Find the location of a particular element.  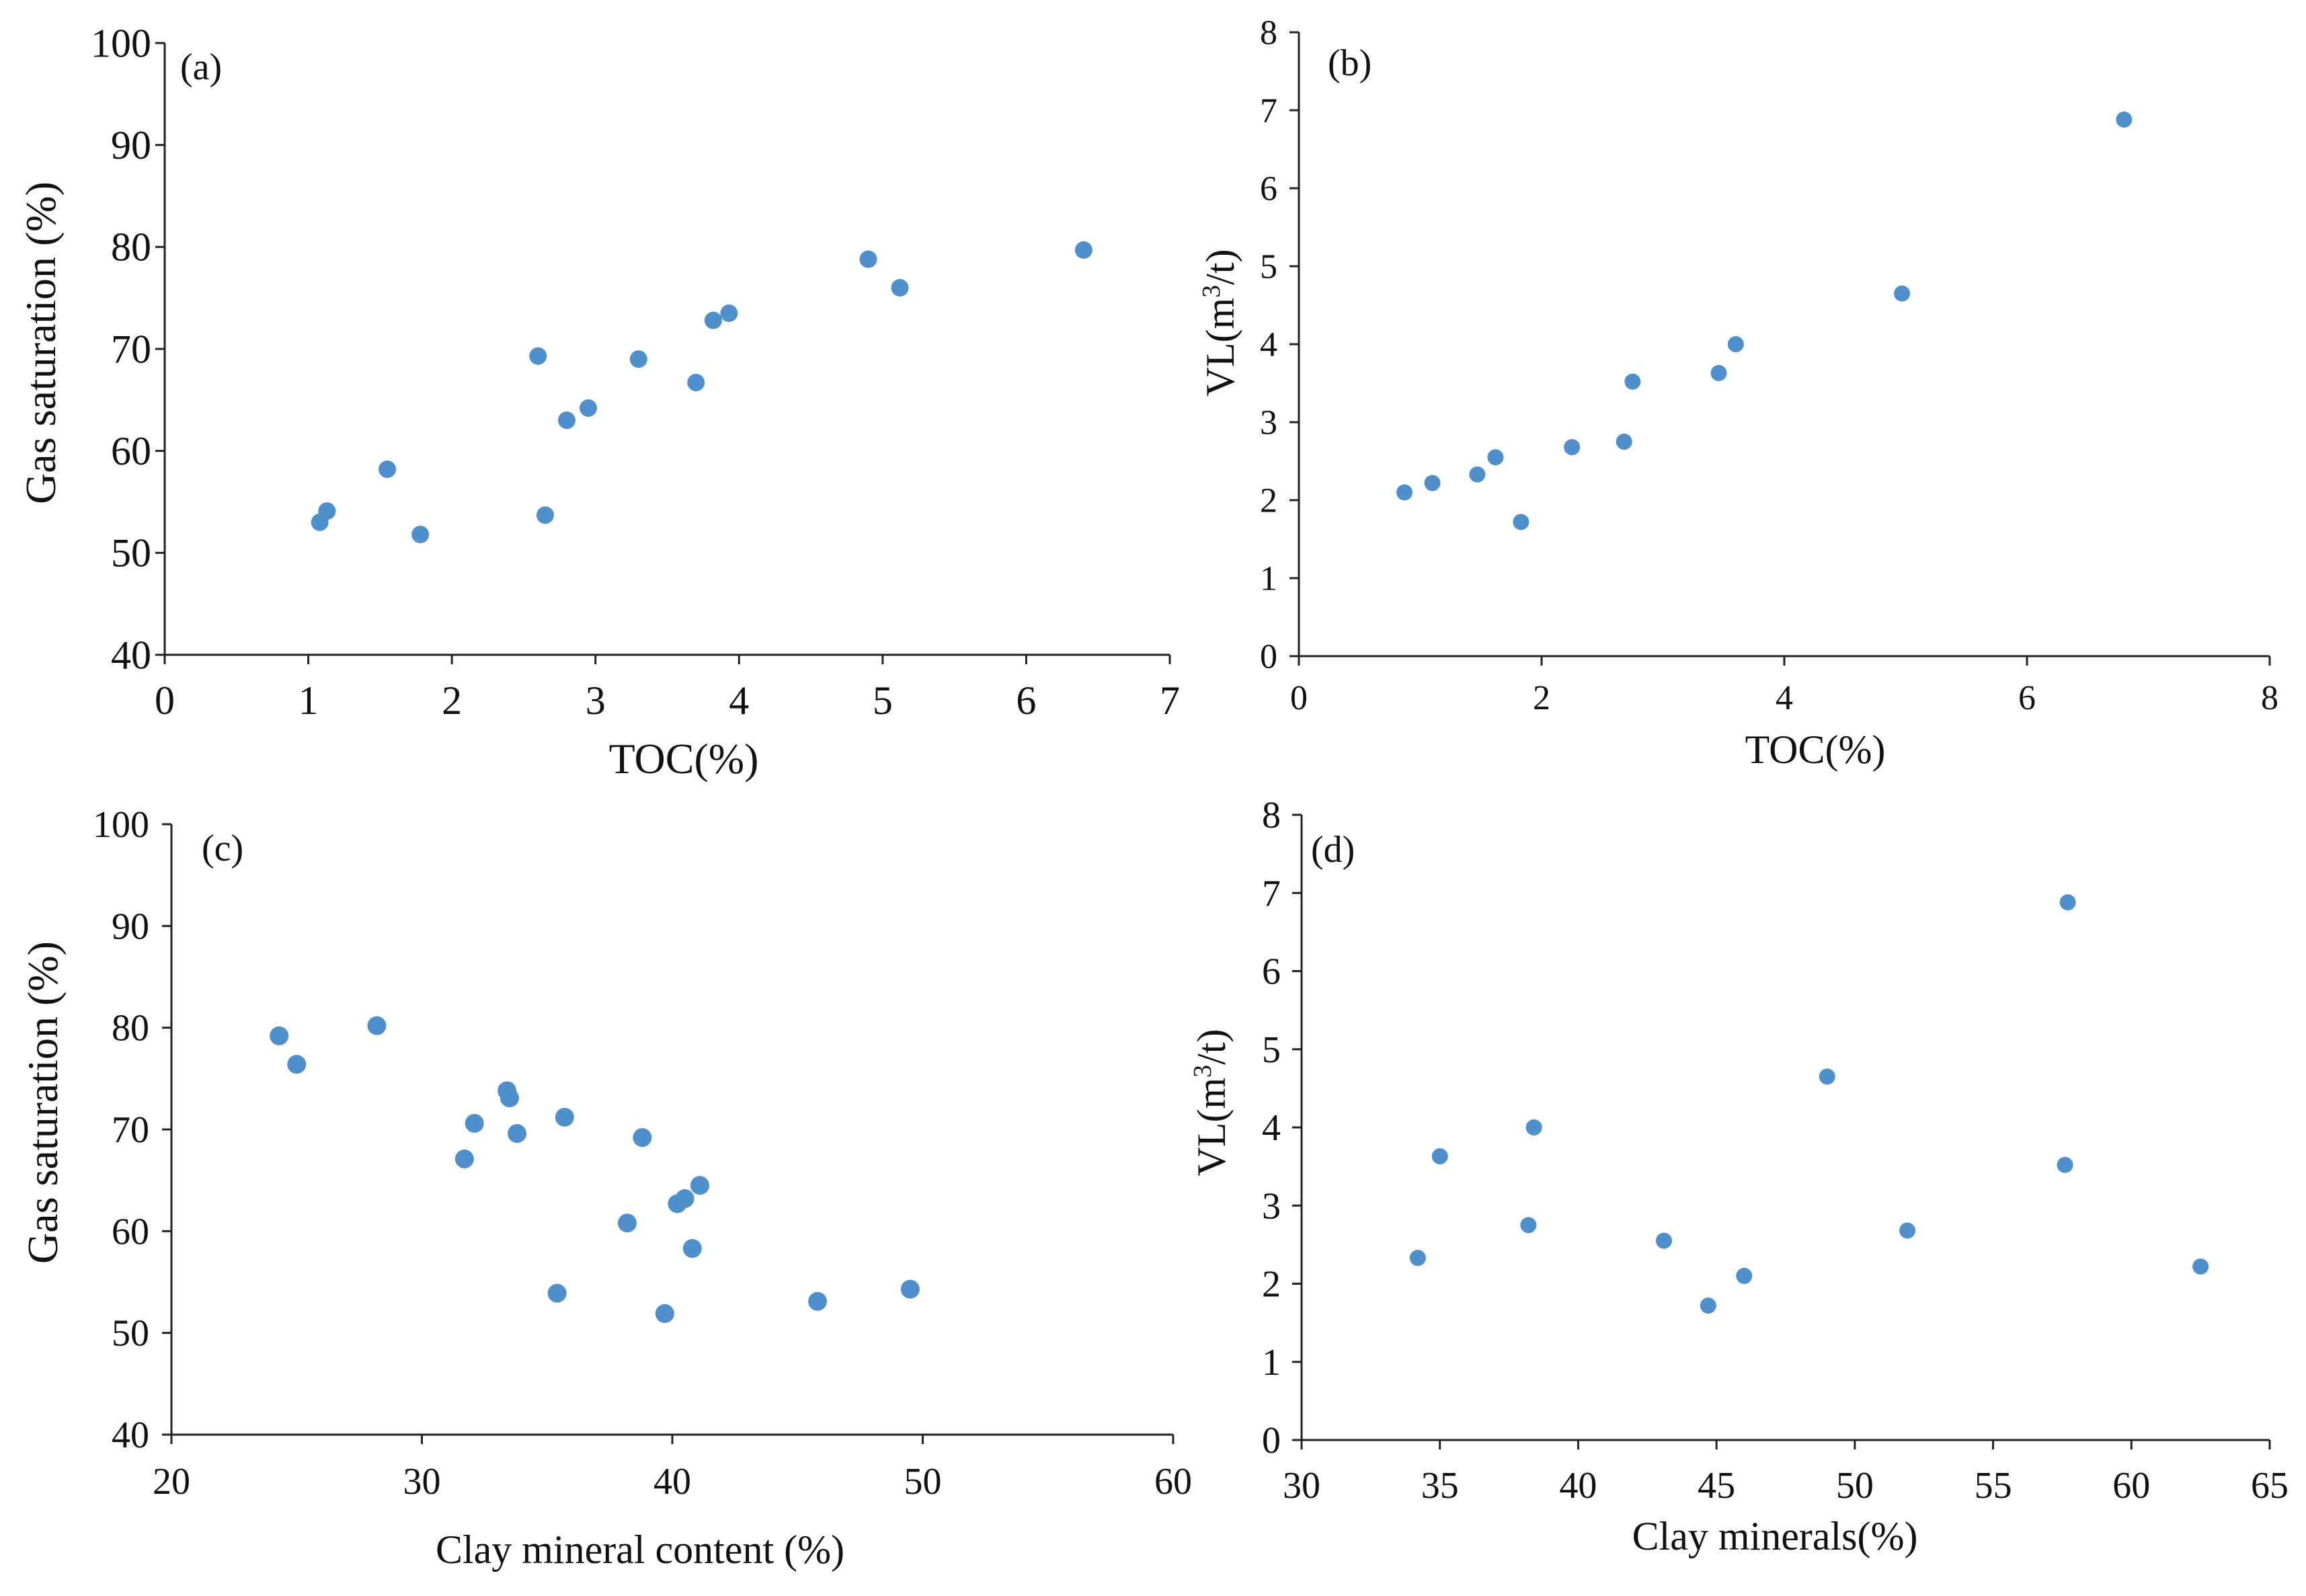

panel-d-label: (d) is located at coordinates (1333, 850).